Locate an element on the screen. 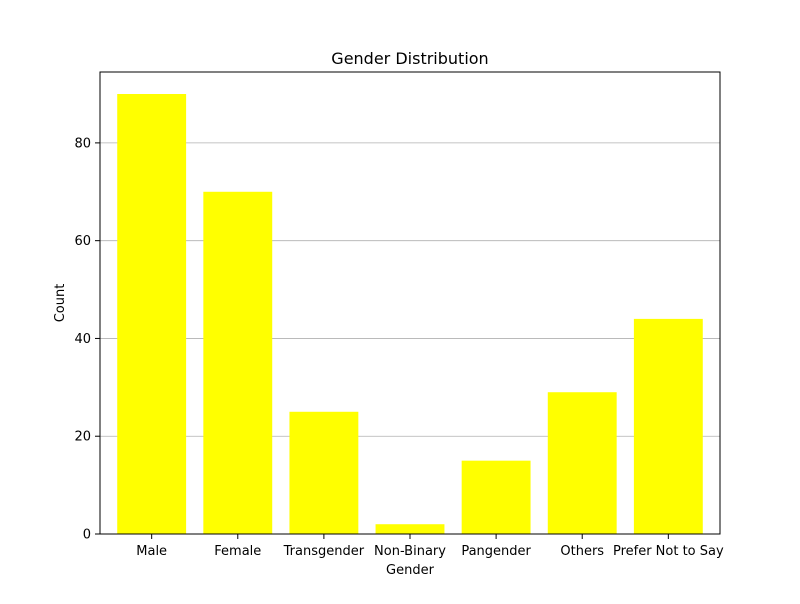  y-tick-label: 20 is located at coordinates (82, 437).